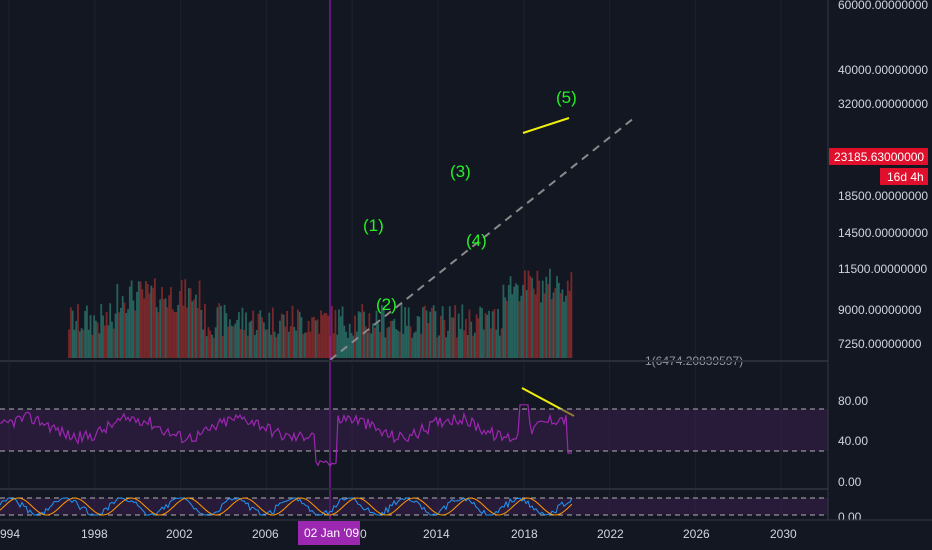  Describe the element at coordinates (386, 304) in the screenshot. I see `wave-label-2: (2)` at that location.